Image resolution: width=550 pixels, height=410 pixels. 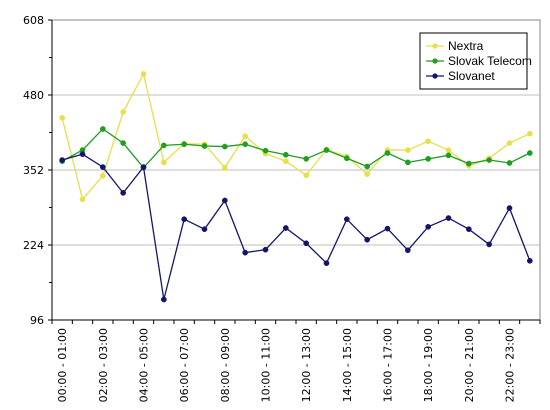 What do you see at coordinates (33, 95) in the screenshot?
I see `y-tick-label: 480` at bounding box center [33, 95].